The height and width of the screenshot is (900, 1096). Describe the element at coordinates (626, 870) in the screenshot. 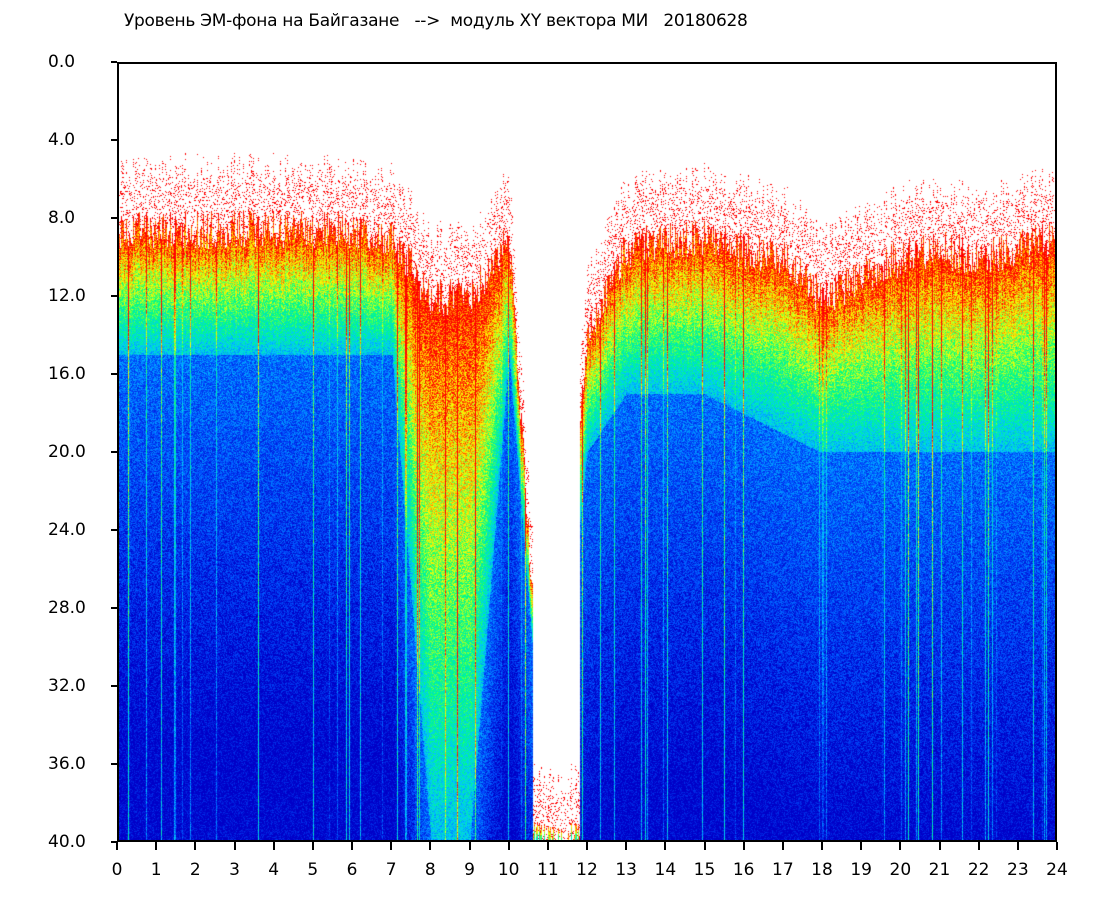

I see `x-tick-label: 13` at that location.